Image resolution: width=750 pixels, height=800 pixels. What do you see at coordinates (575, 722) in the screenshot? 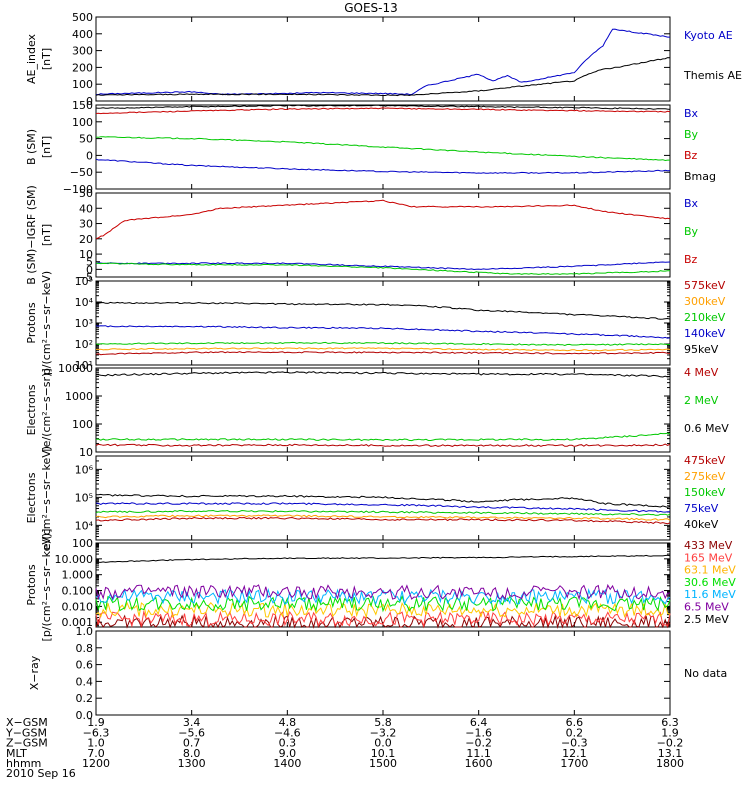
I see `ephemeris-value: 6.6` at bounding box center [575, 722].